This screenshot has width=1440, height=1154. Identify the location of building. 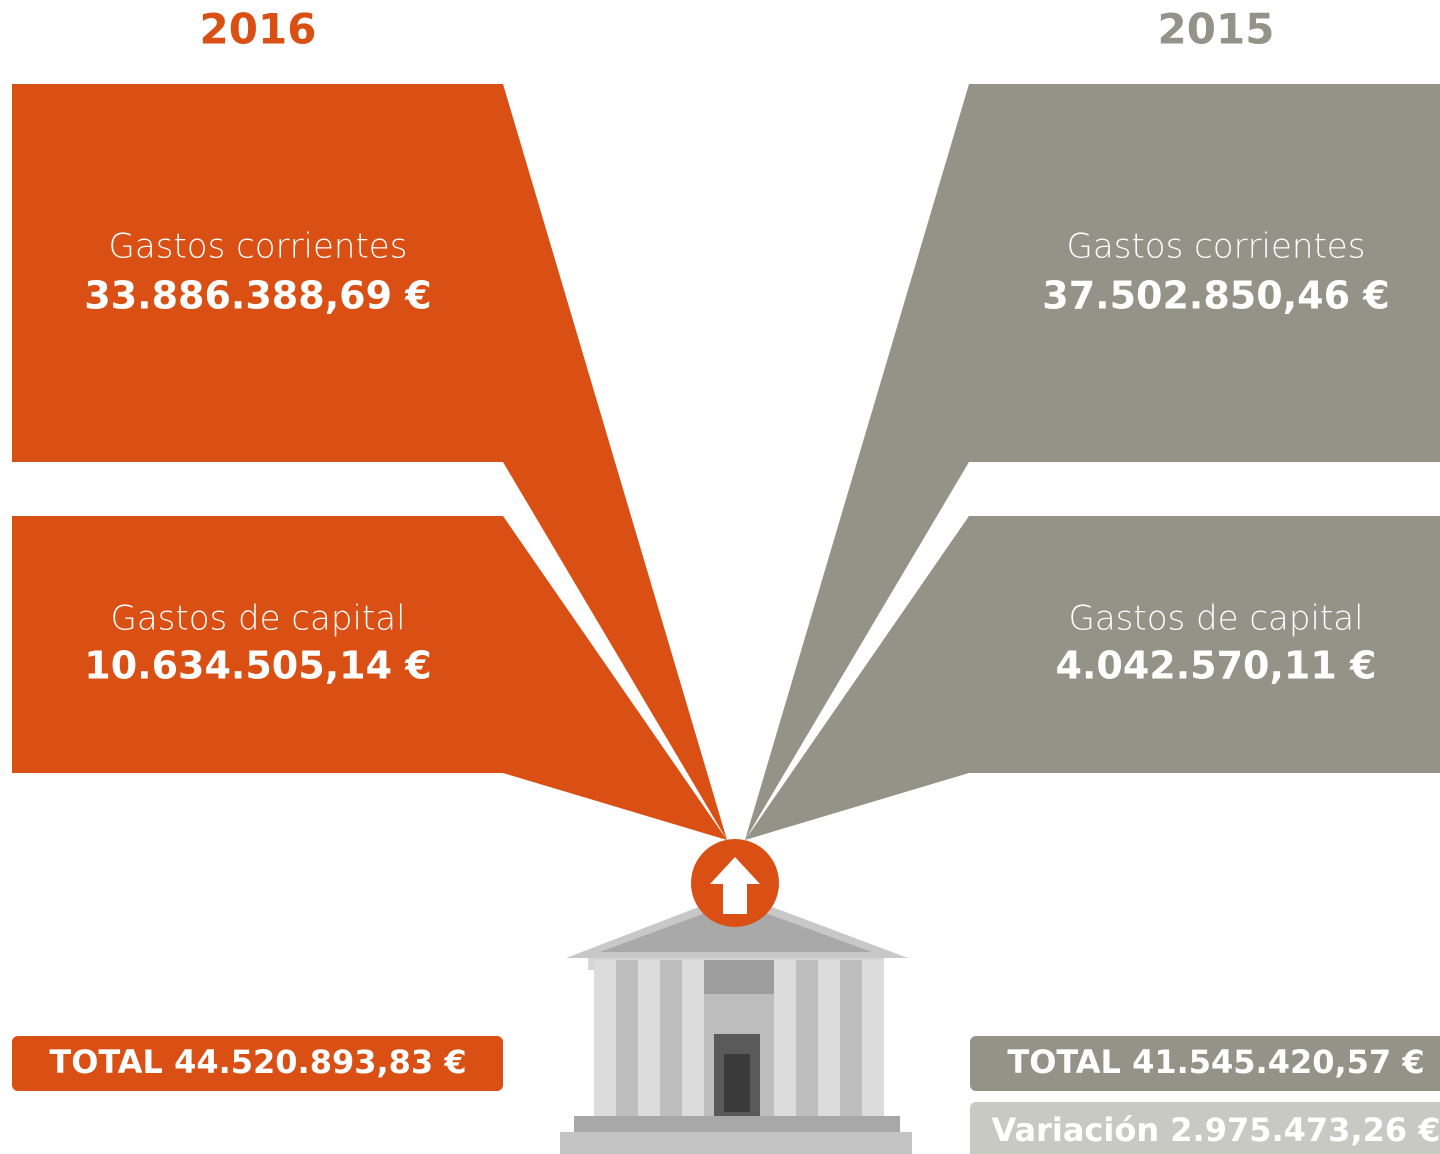
(736, 1023).